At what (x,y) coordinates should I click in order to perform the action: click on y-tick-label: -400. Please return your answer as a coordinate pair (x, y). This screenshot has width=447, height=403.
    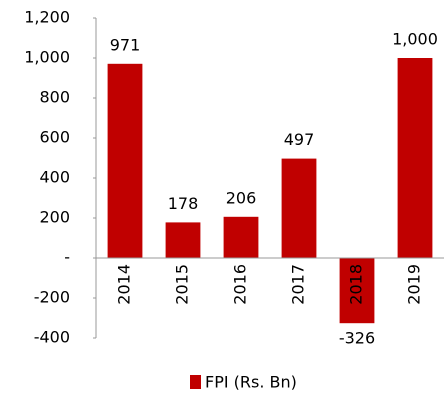
    Looking at the image, I should click on (52, 337).